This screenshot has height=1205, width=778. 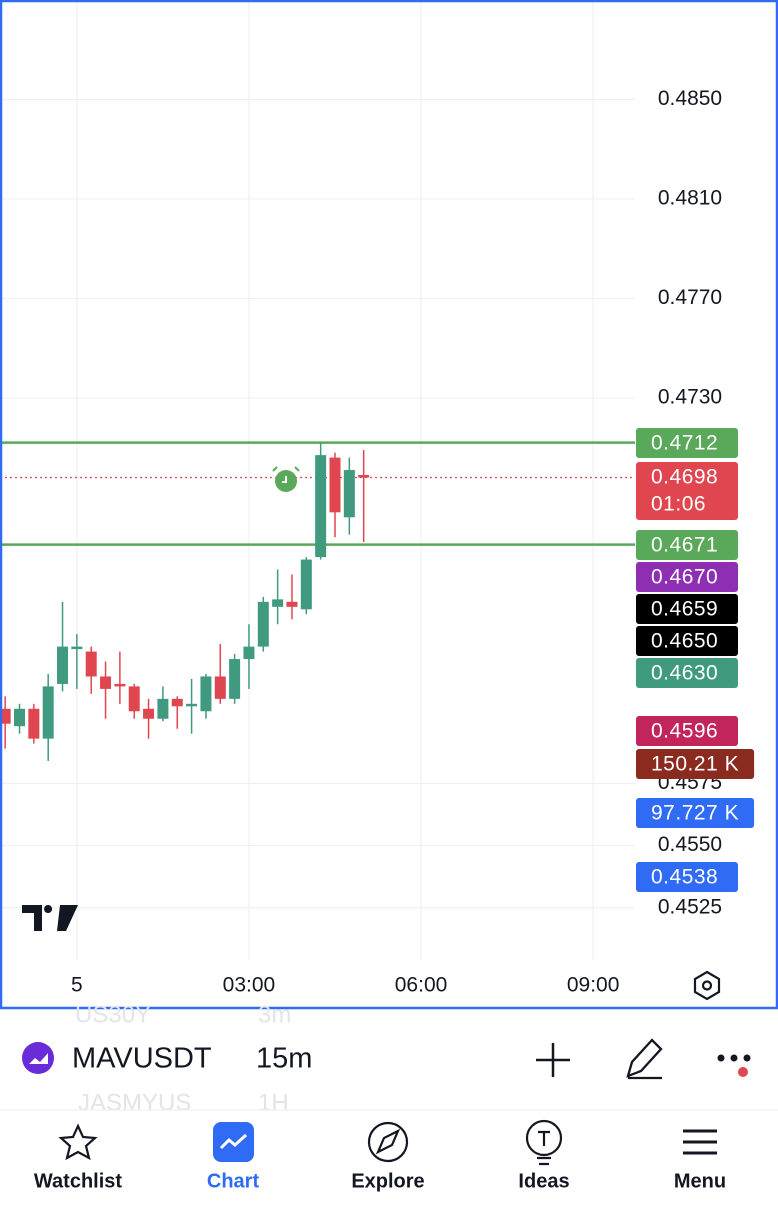 I want to click on price-badge-label: 0.4659, so click(x=684, y=609).